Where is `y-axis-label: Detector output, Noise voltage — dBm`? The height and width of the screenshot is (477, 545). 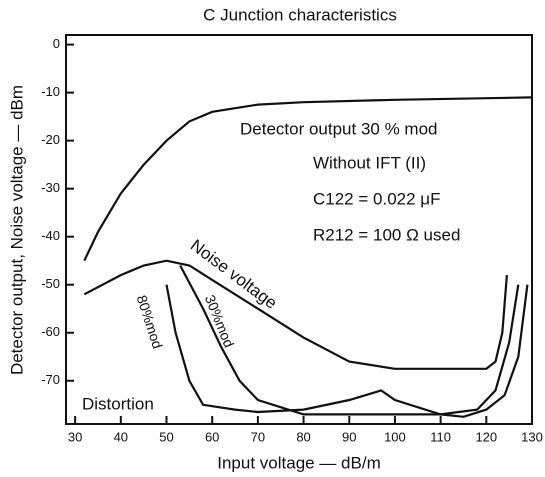 y-axis-label: Detector output, Noise voltage — dBm is located at coordinates (16, 230).